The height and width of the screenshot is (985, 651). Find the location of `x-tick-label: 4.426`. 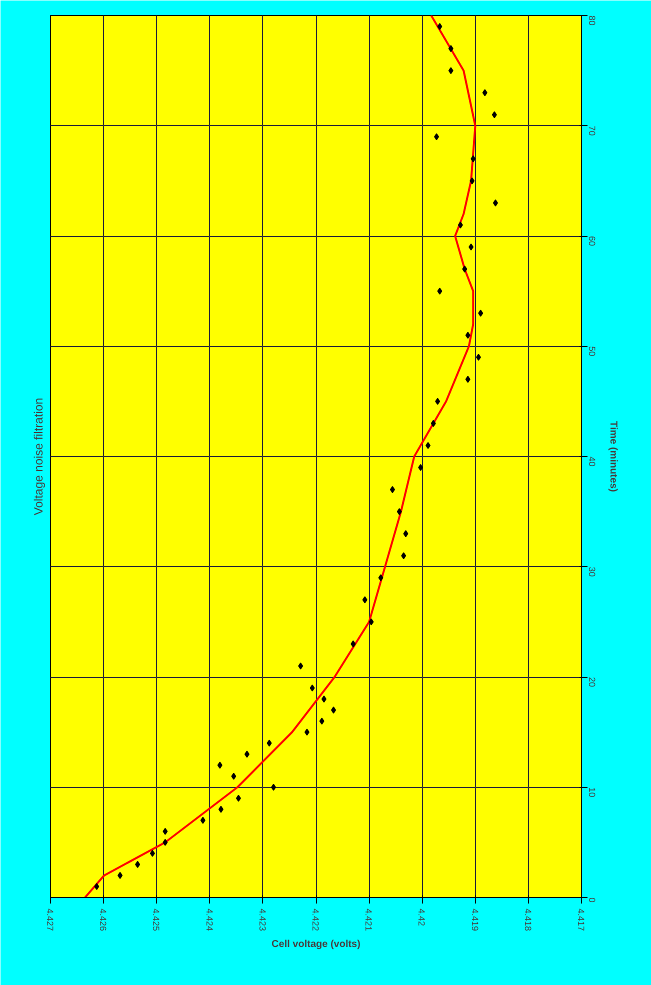

x-tick-label: 4.426 is located at coordinates (103, 920).